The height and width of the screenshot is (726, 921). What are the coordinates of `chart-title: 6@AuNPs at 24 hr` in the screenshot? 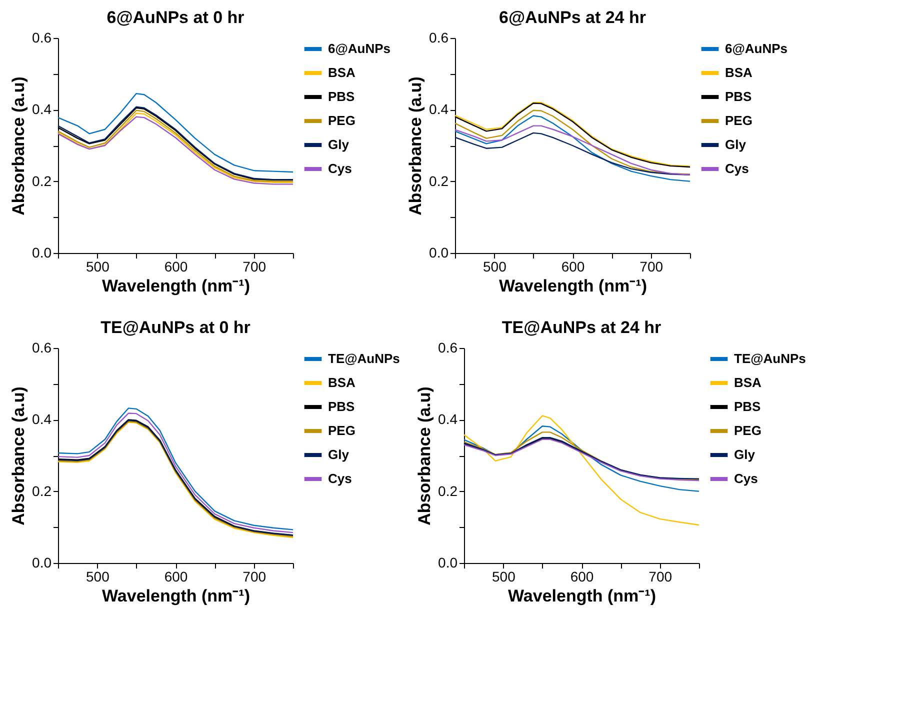 It's located at (572, 17).